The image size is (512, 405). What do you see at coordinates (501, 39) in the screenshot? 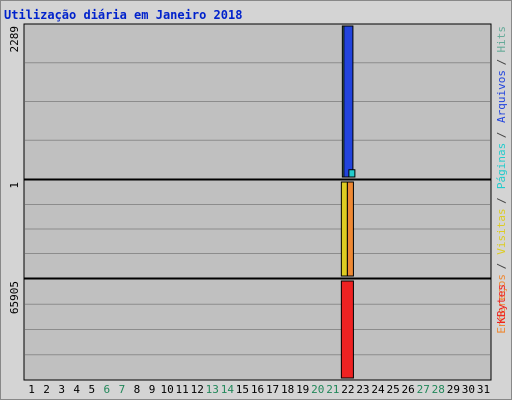
I see `legend-item-hits: Hits` at bounding box center [501, 39].